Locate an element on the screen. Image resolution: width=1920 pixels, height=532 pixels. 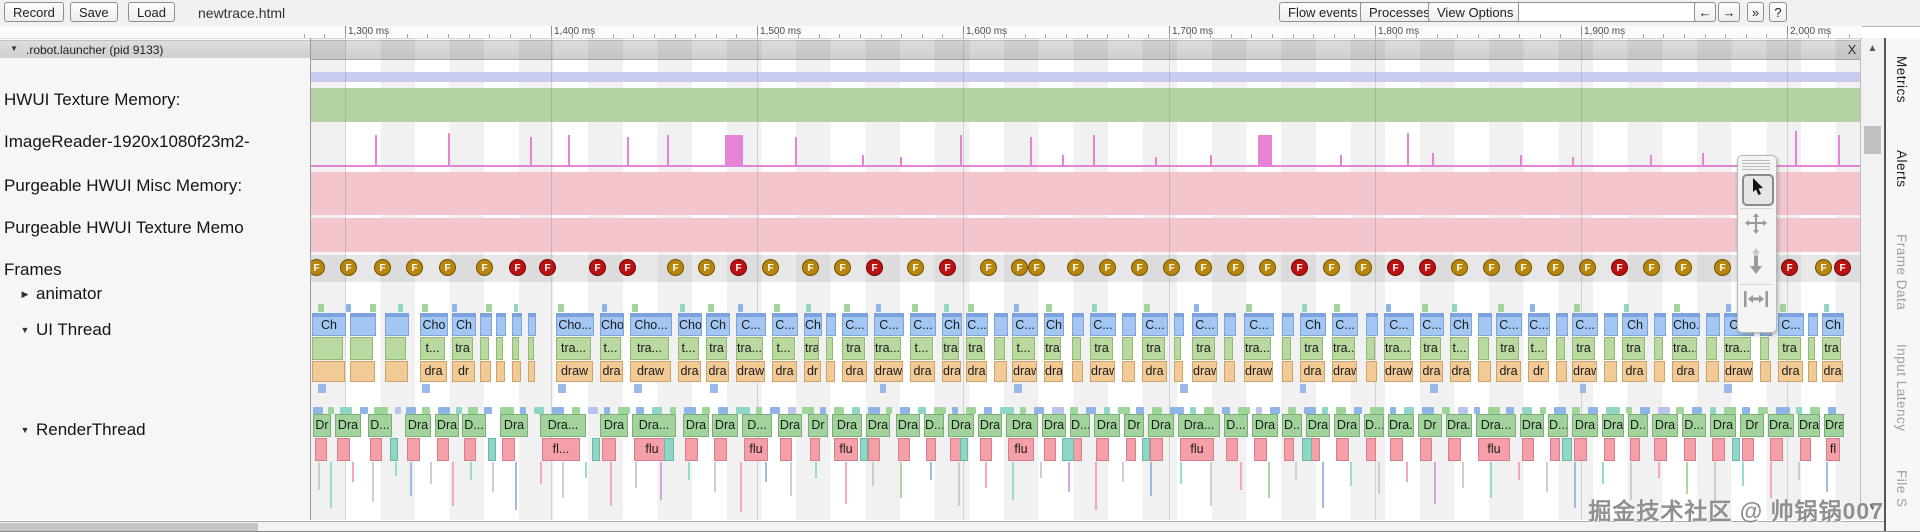
find-next-button: → is located at coordinates (1729, 12).